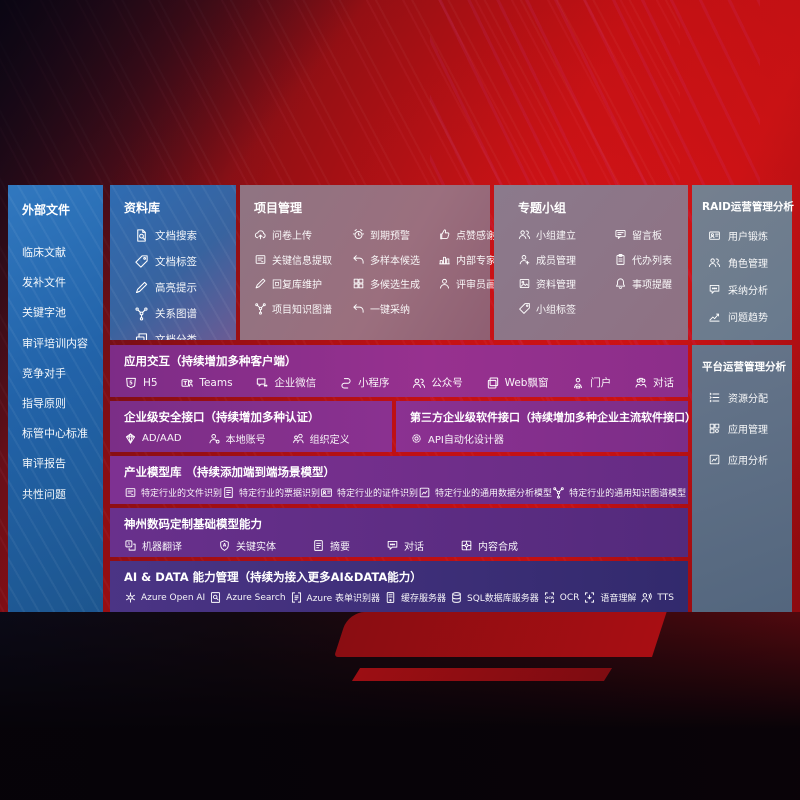  I want to click on list-item: 特定行业的通用数据分析模型, so click(485, 492).